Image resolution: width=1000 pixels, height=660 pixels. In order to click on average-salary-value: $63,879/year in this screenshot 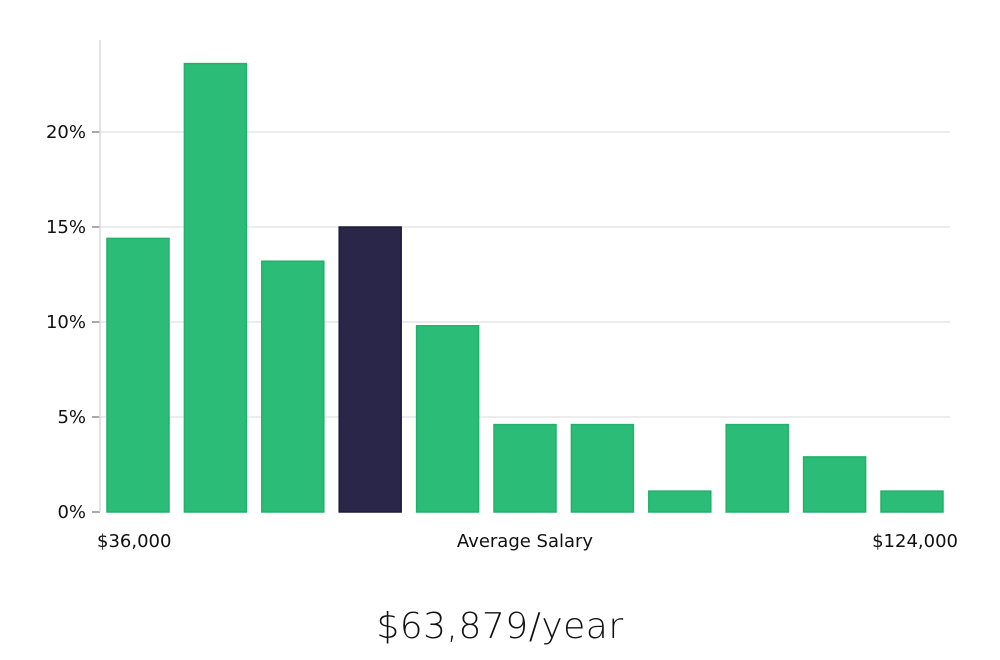, I will do `click(500, 626)`.